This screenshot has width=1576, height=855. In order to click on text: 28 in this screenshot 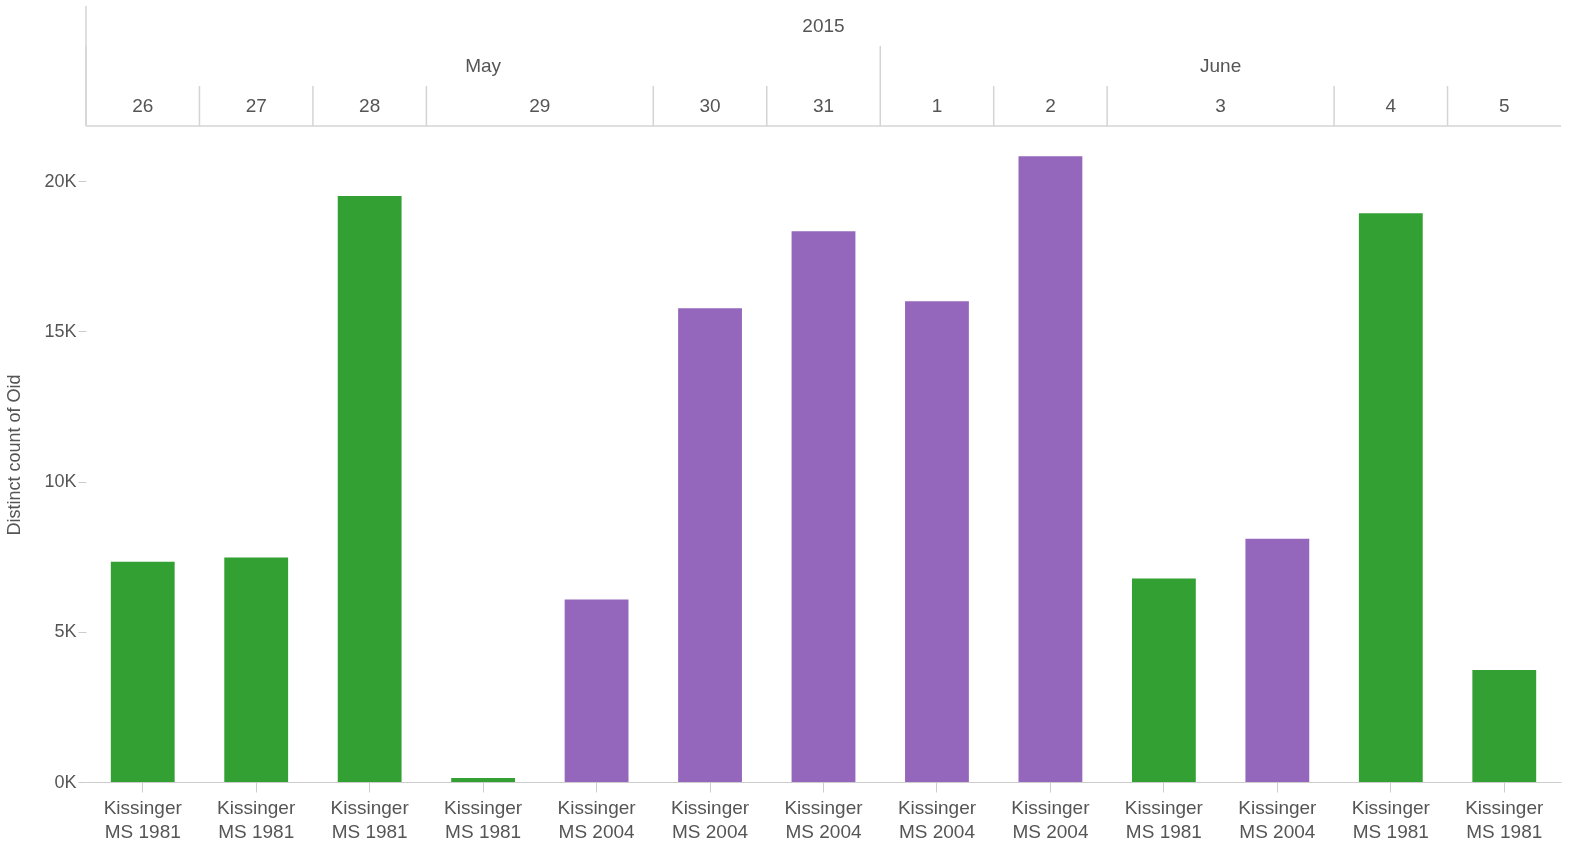, I will do `click(370, 105)`.